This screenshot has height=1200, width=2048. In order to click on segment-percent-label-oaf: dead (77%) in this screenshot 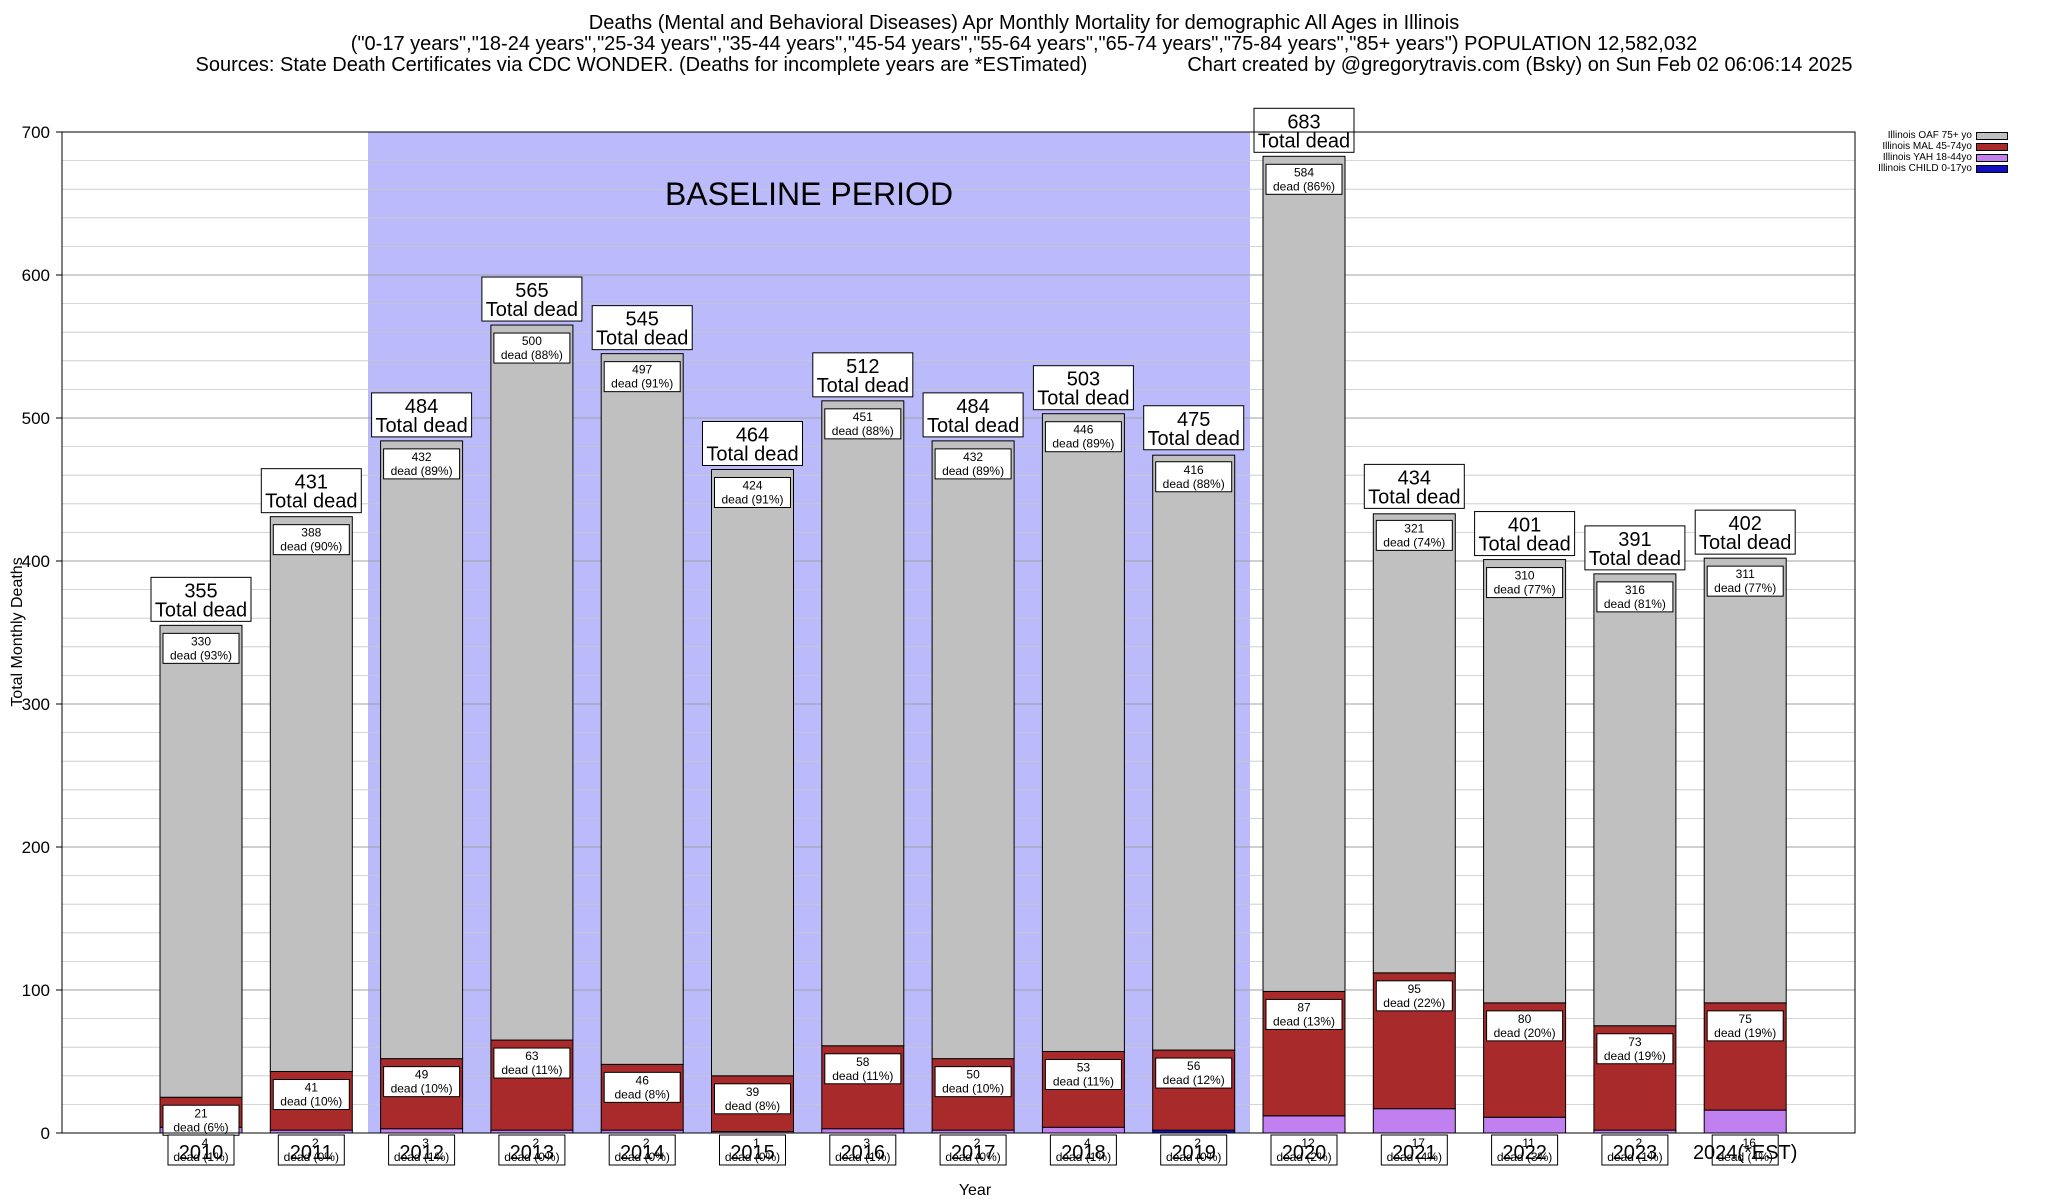, I will do `click(1745, 588)`.